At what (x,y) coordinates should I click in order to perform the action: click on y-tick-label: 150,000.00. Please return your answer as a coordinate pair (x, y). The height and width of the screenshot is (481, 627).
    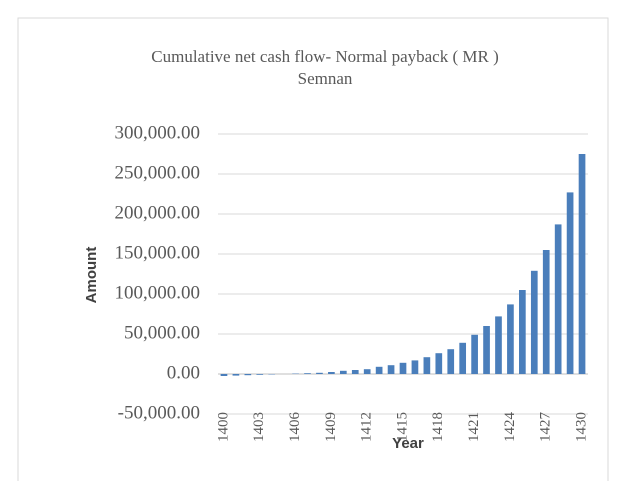
    Looking at the image, I should click on (158, 252).